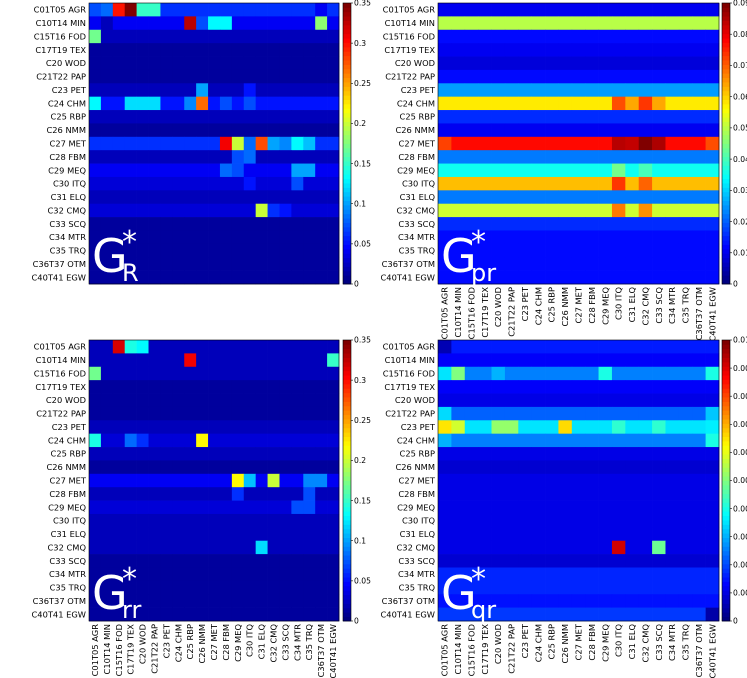  What do you see at coordinates (61, 360) in the screenshot?
I see `row-label: C10T14 MIN` at bounding box center [61, 360].